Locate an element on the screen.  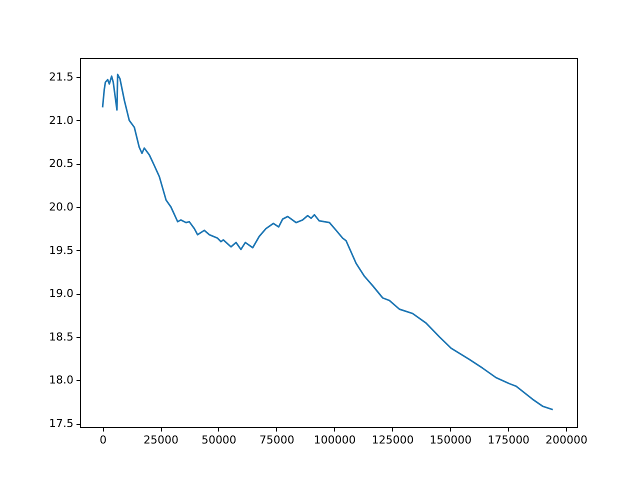
x-tick-label: 0 is located at coordinates (103, 440).